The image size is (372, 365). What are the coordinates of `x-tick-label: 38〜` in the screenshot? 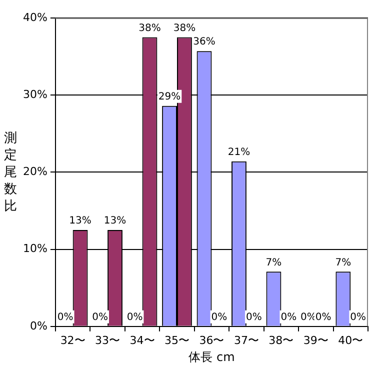 It's located at (281, 340).